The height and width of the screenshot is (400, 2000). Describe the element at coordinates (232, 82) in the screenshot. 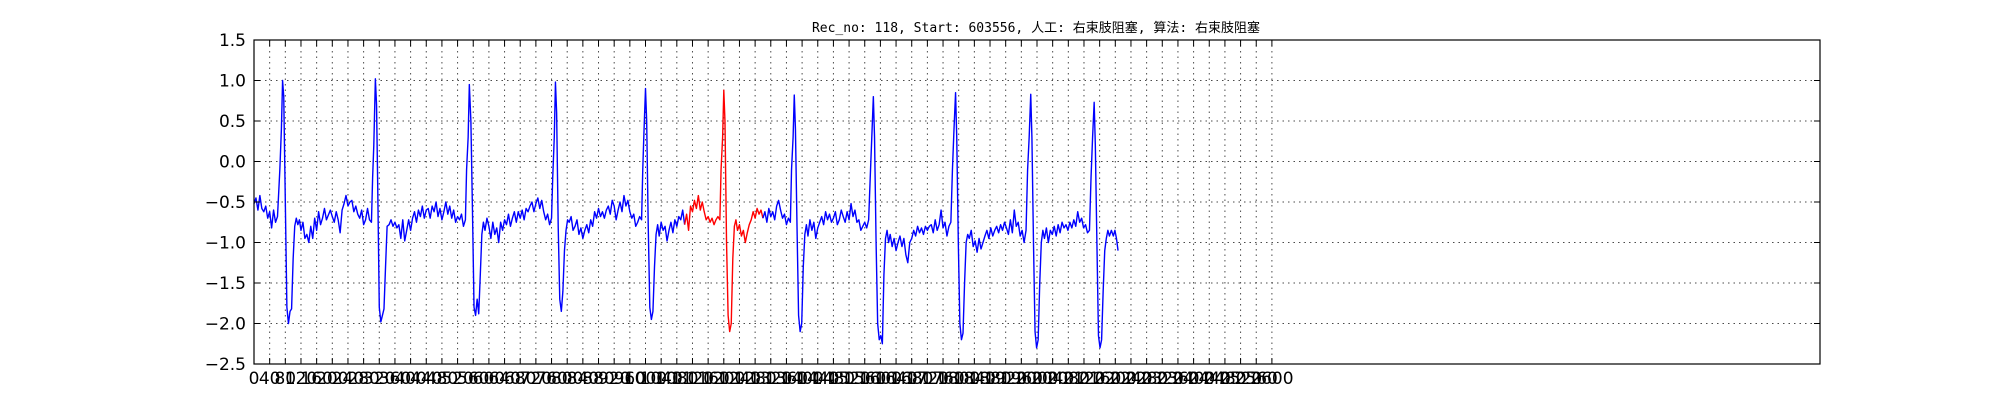

I see `y-tick-label: 1.0` at that location.